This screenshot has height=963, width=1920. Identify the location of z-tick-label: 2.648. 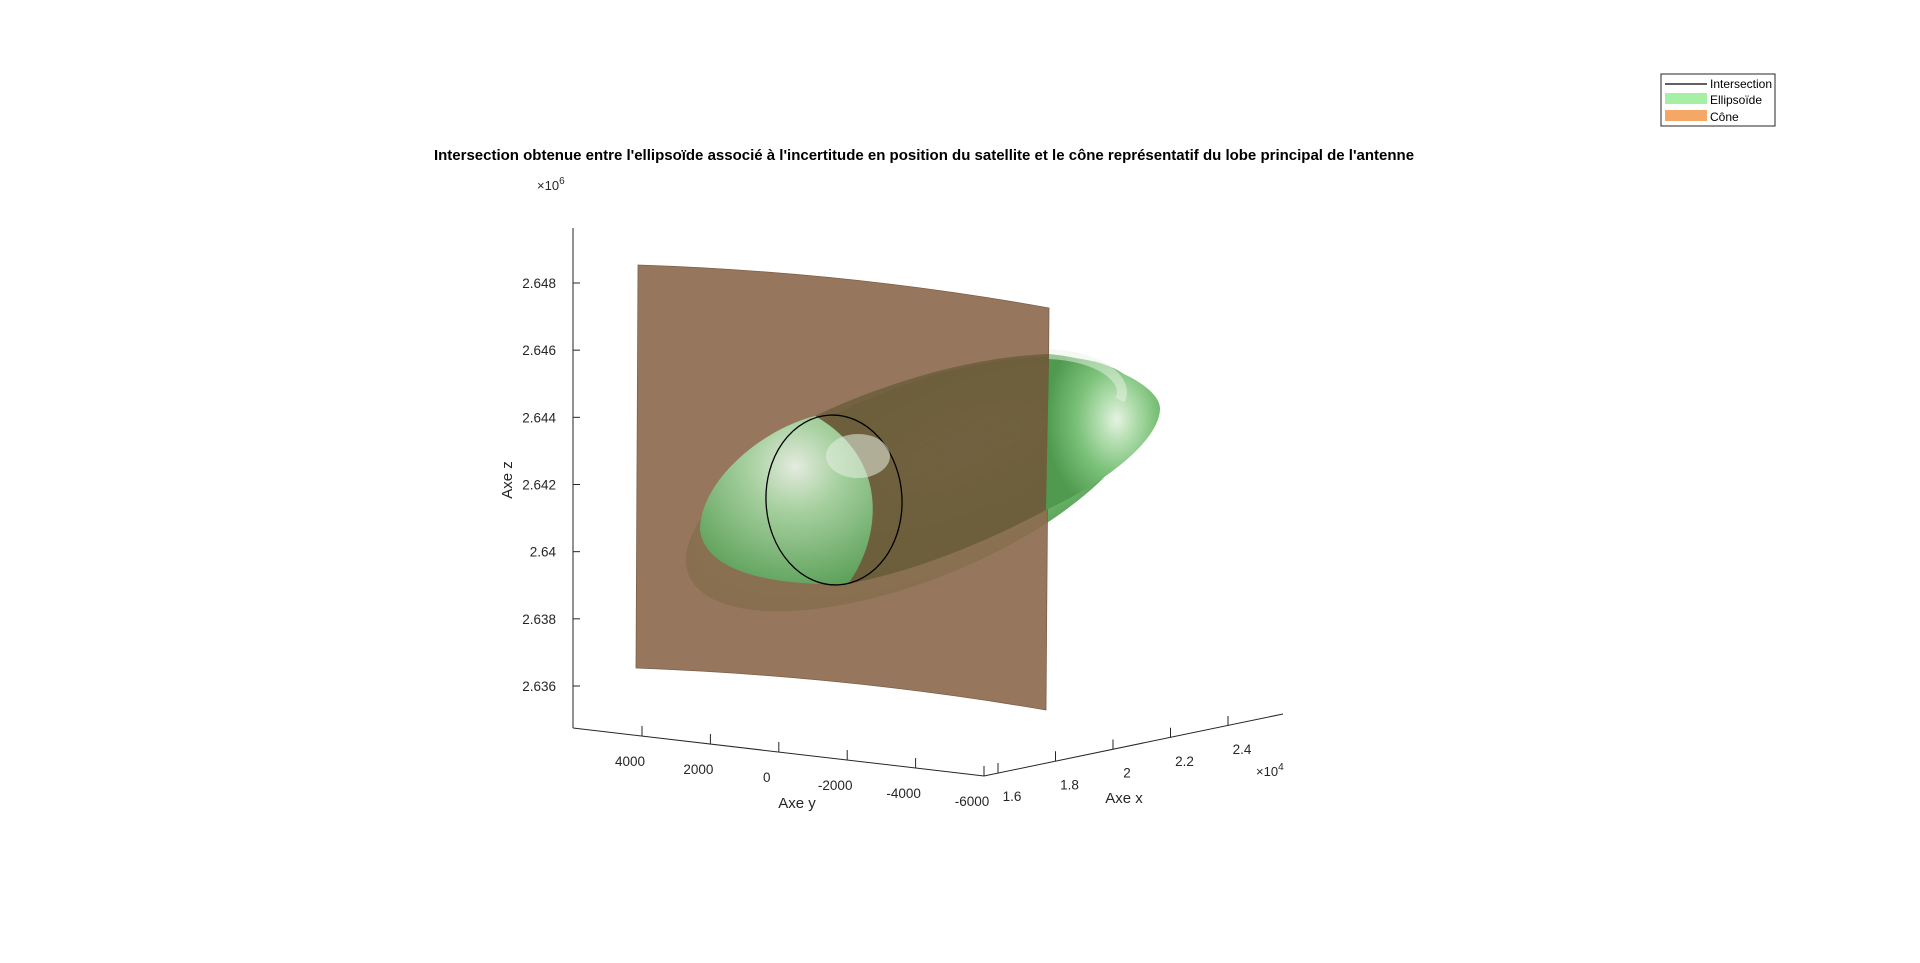
(539, 283).